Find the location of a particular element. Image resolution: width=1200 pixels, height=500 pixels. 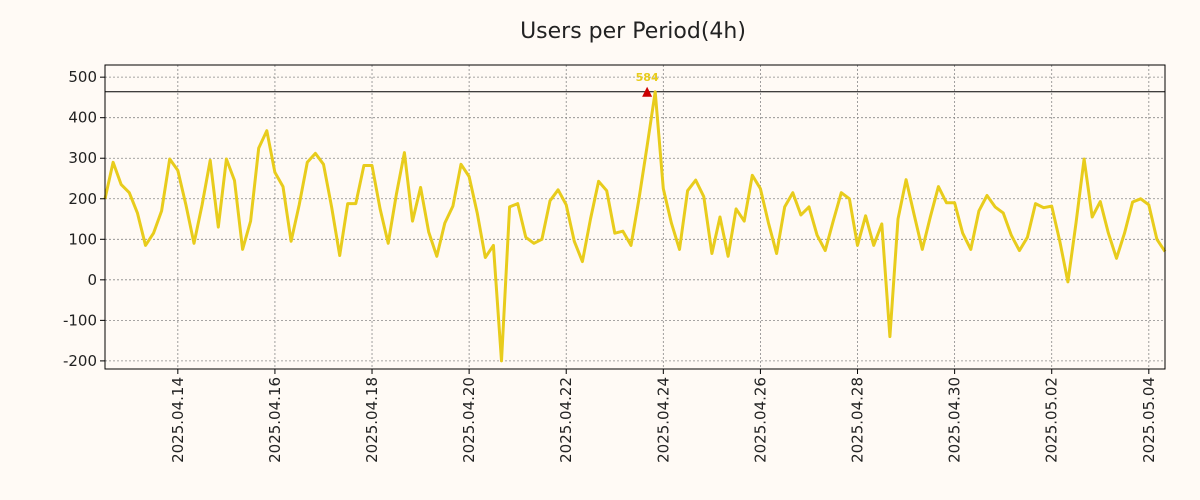

x-tick-label: 2025.04.16 is located at coordinates (275, 420).